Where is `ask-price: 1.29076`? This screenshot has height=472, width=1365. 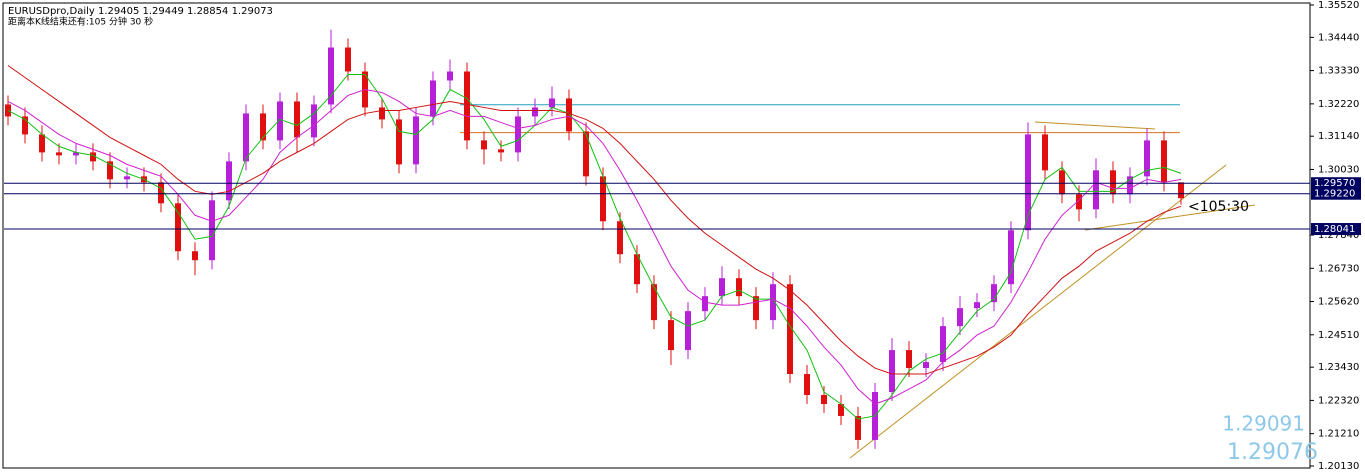 ask-price: 1.29076 is located at coordinates (1272, 452).